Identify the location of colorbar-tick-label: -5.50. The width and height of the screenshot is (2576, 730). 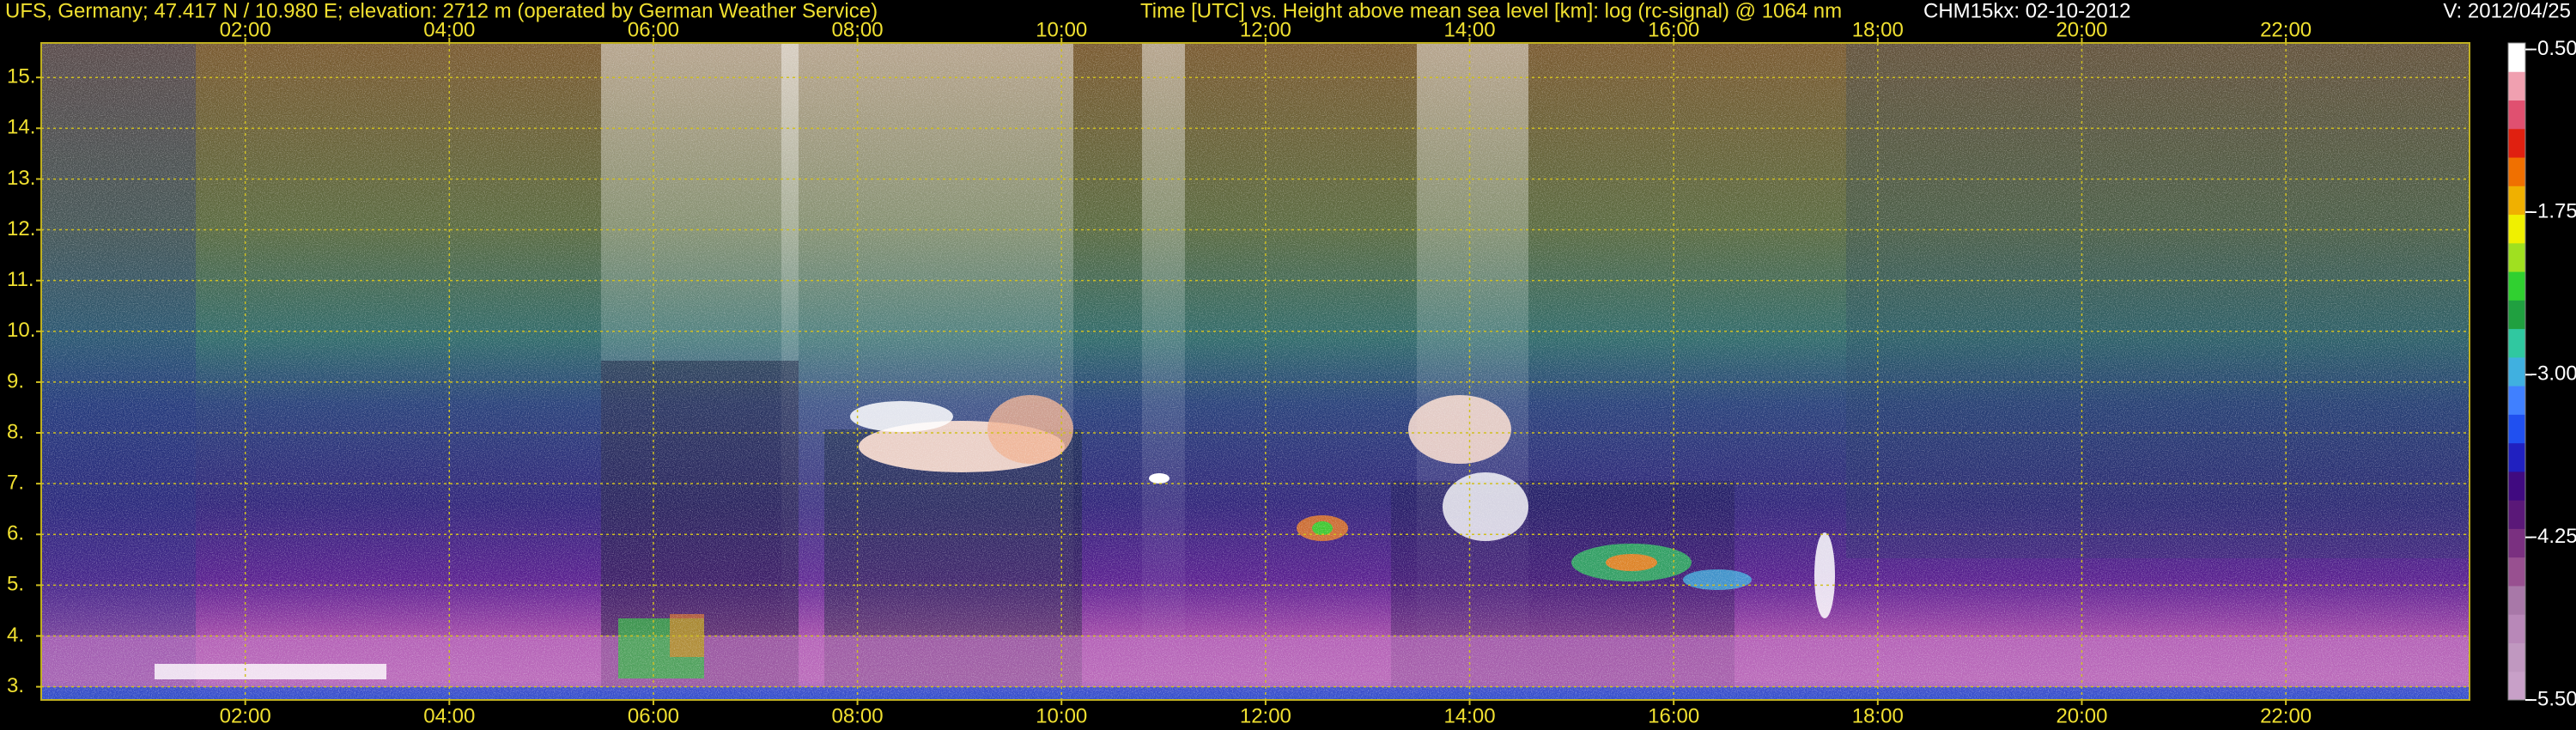
(2553, 698).